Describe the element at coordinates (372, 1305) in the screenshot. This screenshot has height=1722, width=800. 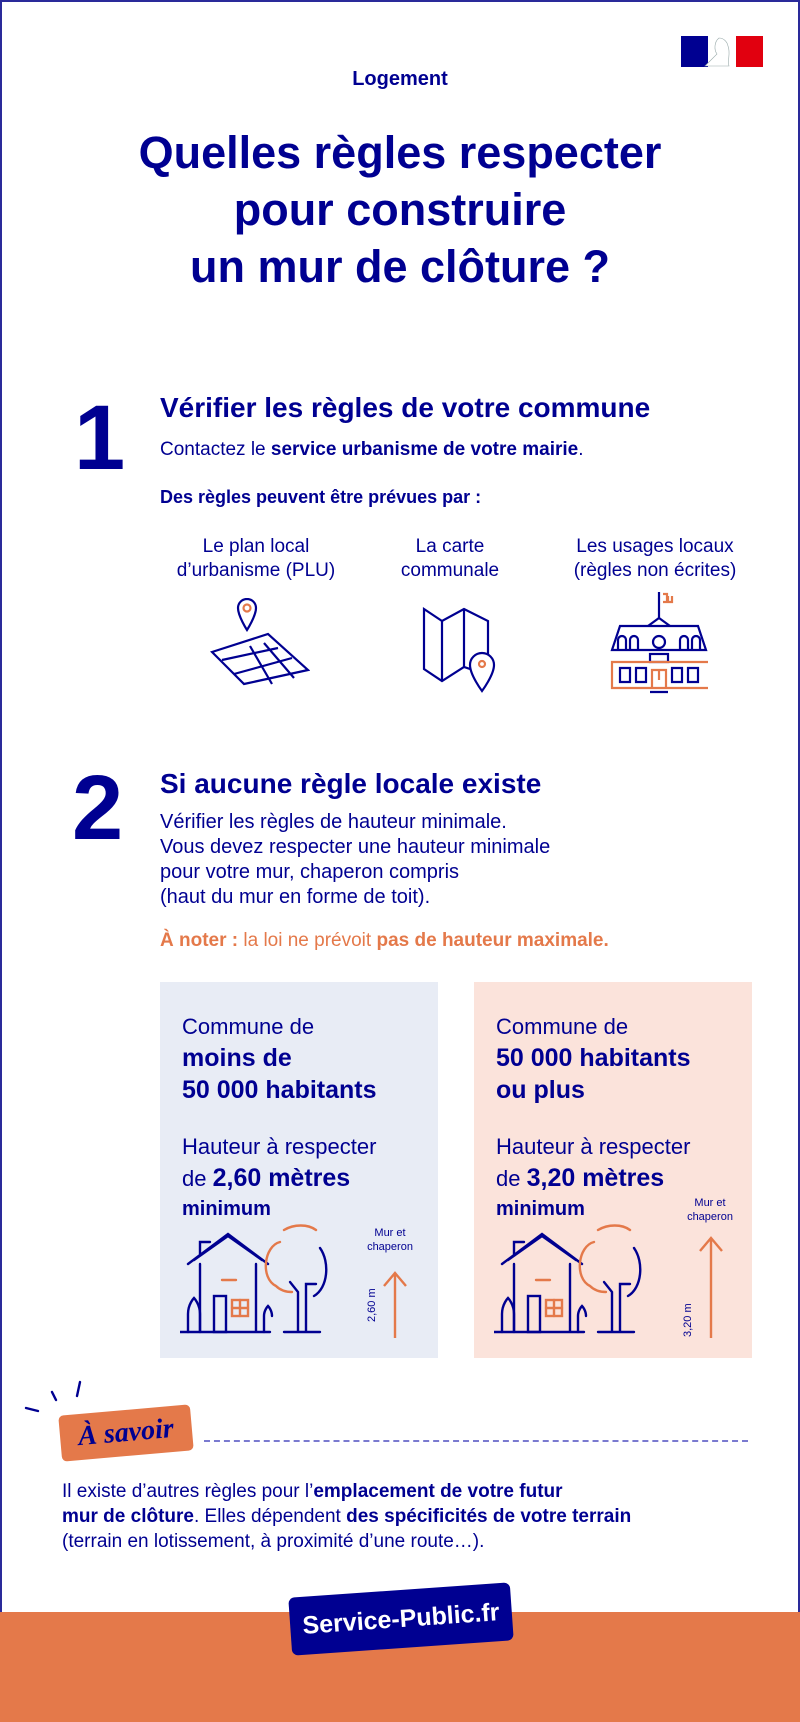
I see `height-label: 2,60 m` at that location.